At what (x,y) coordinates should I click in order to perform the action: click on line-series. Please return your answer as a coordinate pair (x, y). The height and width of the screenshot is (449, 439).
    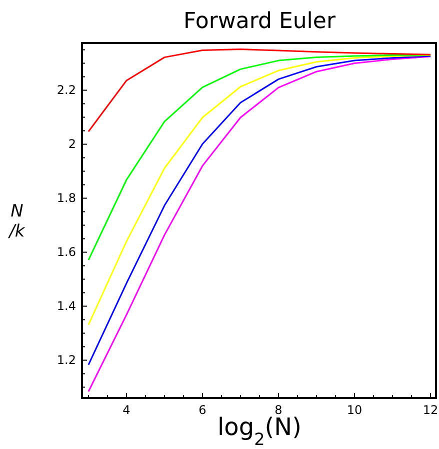
    Looking at the image, I should click on (260, 90).